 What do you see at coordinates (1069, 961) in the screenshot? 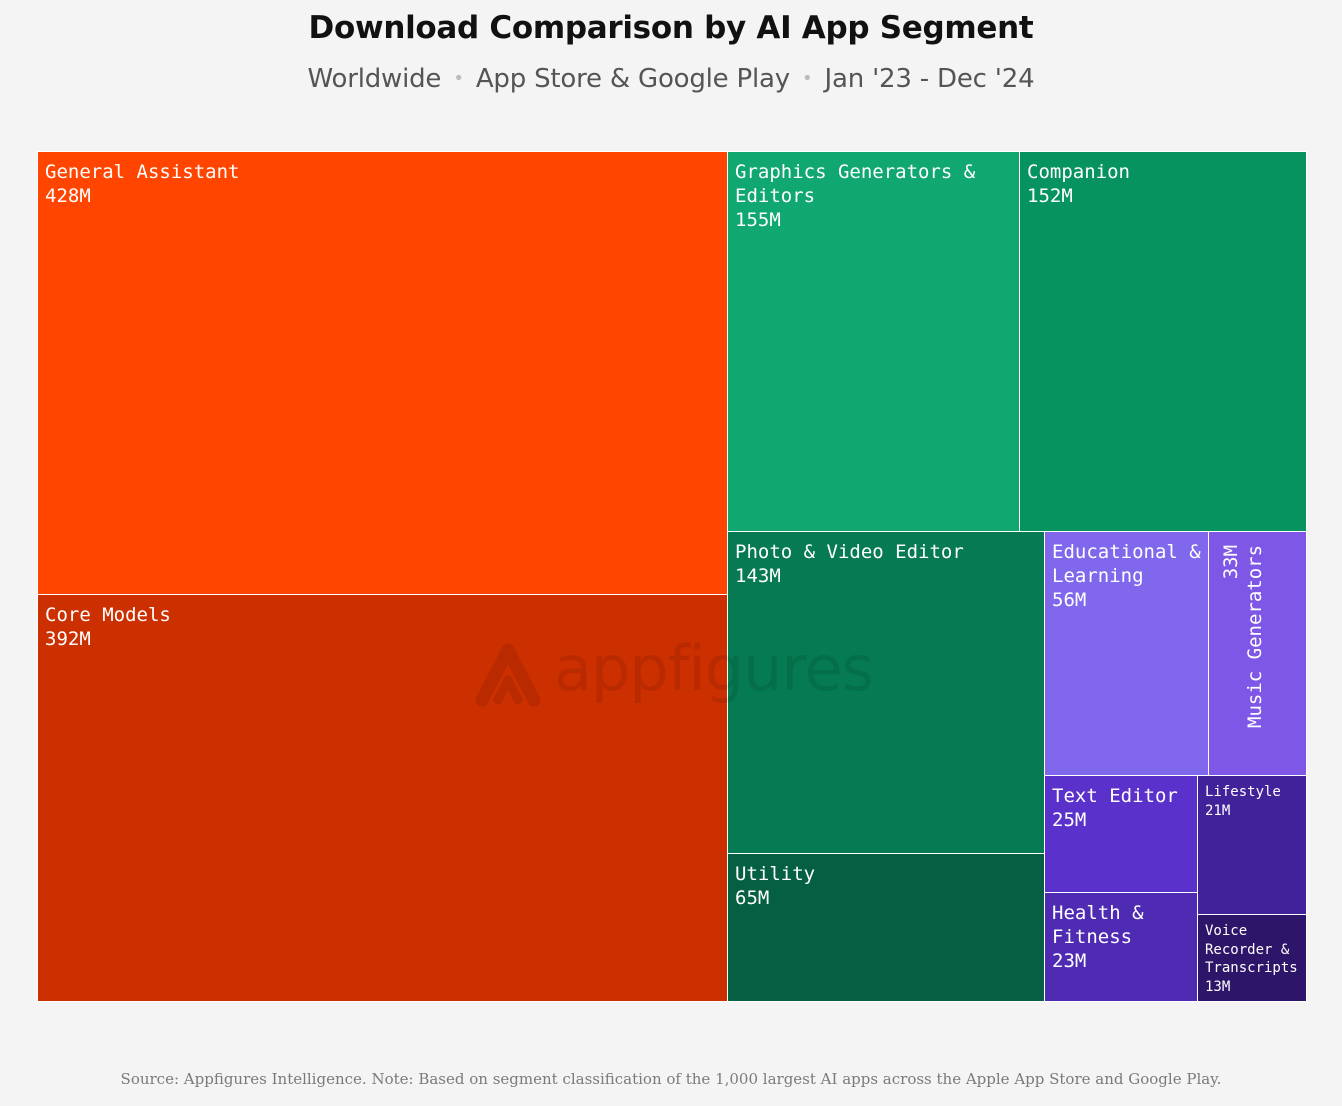
I see `tile-value-label: 23M` at bounding box center [1069, 961].